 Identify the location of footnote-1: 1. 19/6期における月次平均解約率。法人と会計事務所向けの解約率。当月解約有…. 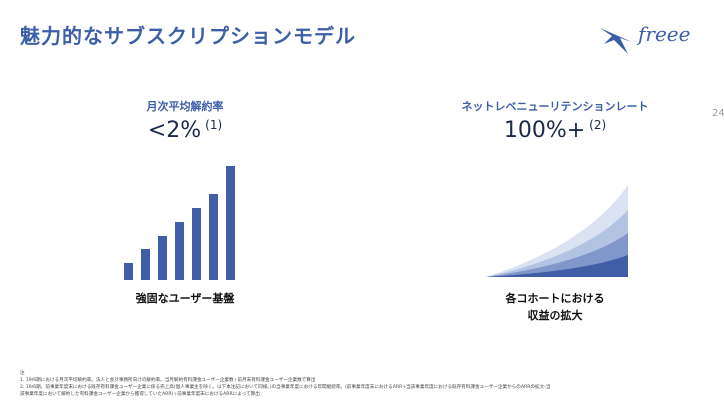
(168, 380).